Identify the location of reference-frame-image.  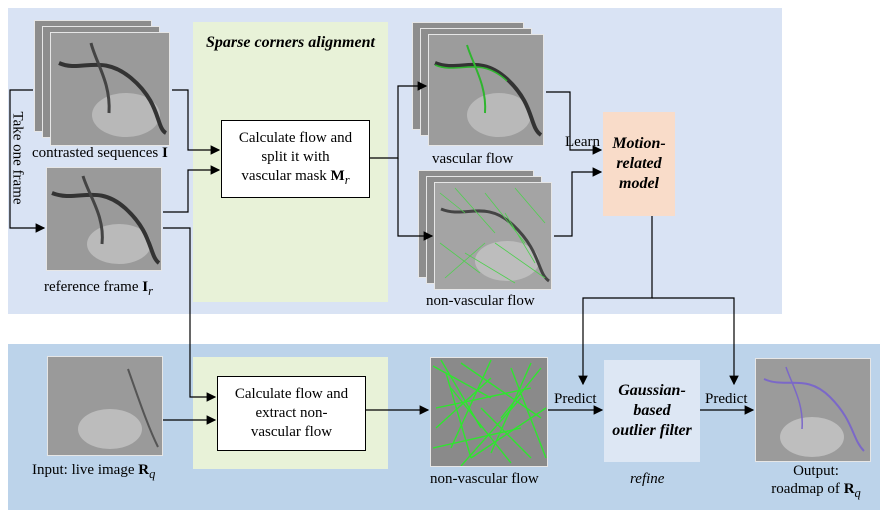
(104, 219).